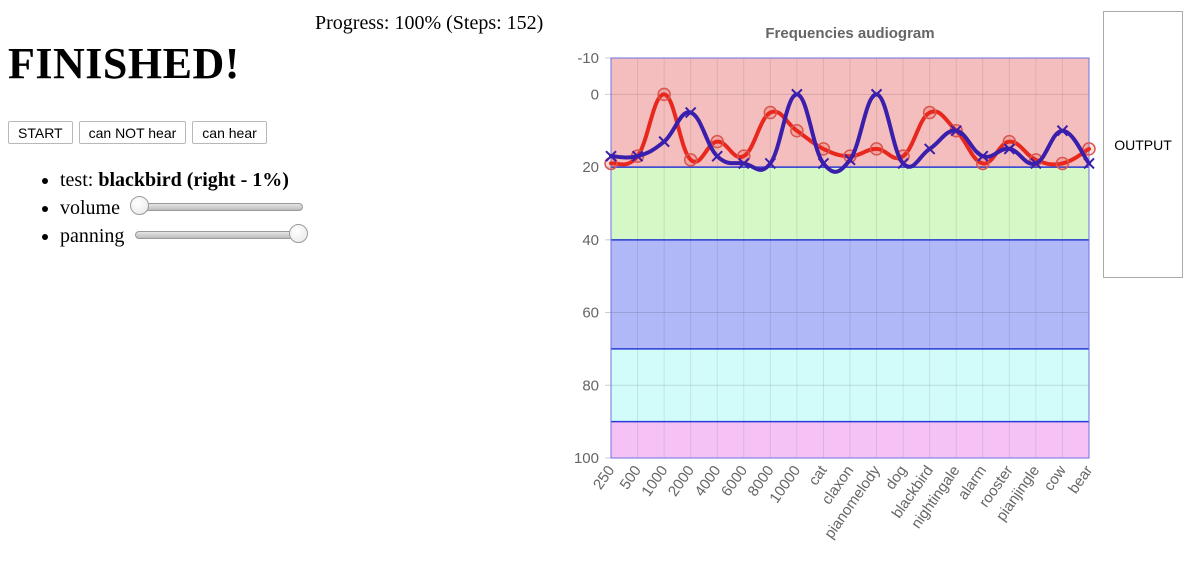 This screenshot has width=1200, height=570. Describe the element at coordinates (1054, 478) in the screenshot. I see `x-tick-label: cow` at that location.